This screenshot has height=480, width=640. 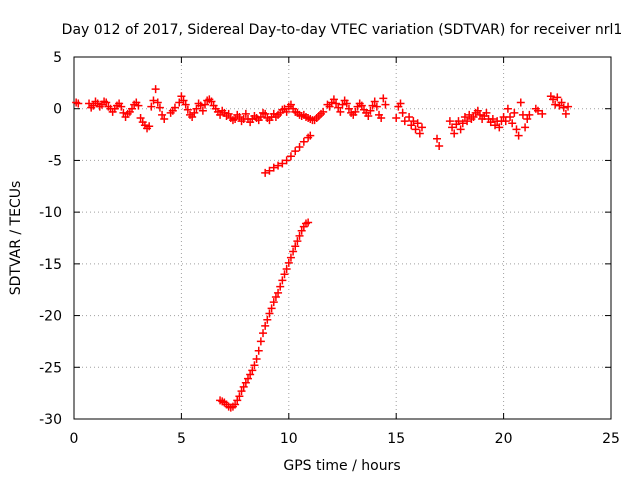 I want to click on y-tick-label: -20, so click(x=50, y=317).